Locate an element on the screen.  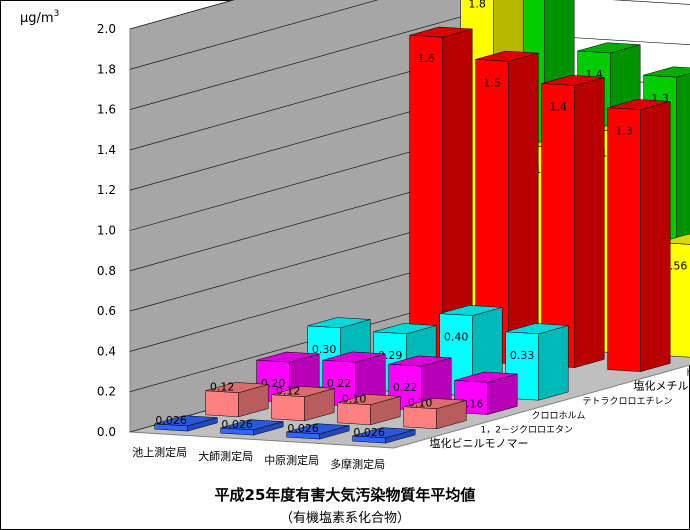
bar: 1.3 is located at coordinates (639, 235).